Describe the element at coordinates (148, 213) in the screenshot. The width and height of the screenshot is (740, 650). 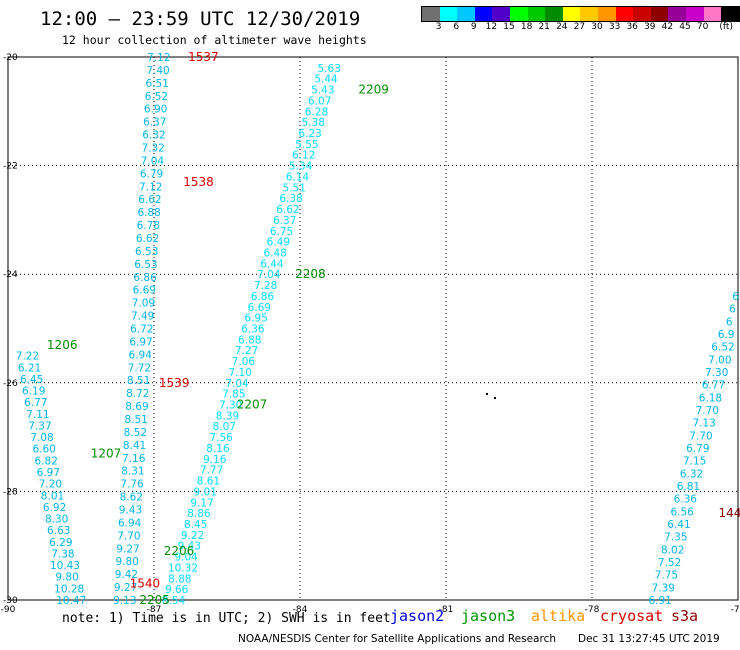
I see `swh-value: 6.88` at that location.